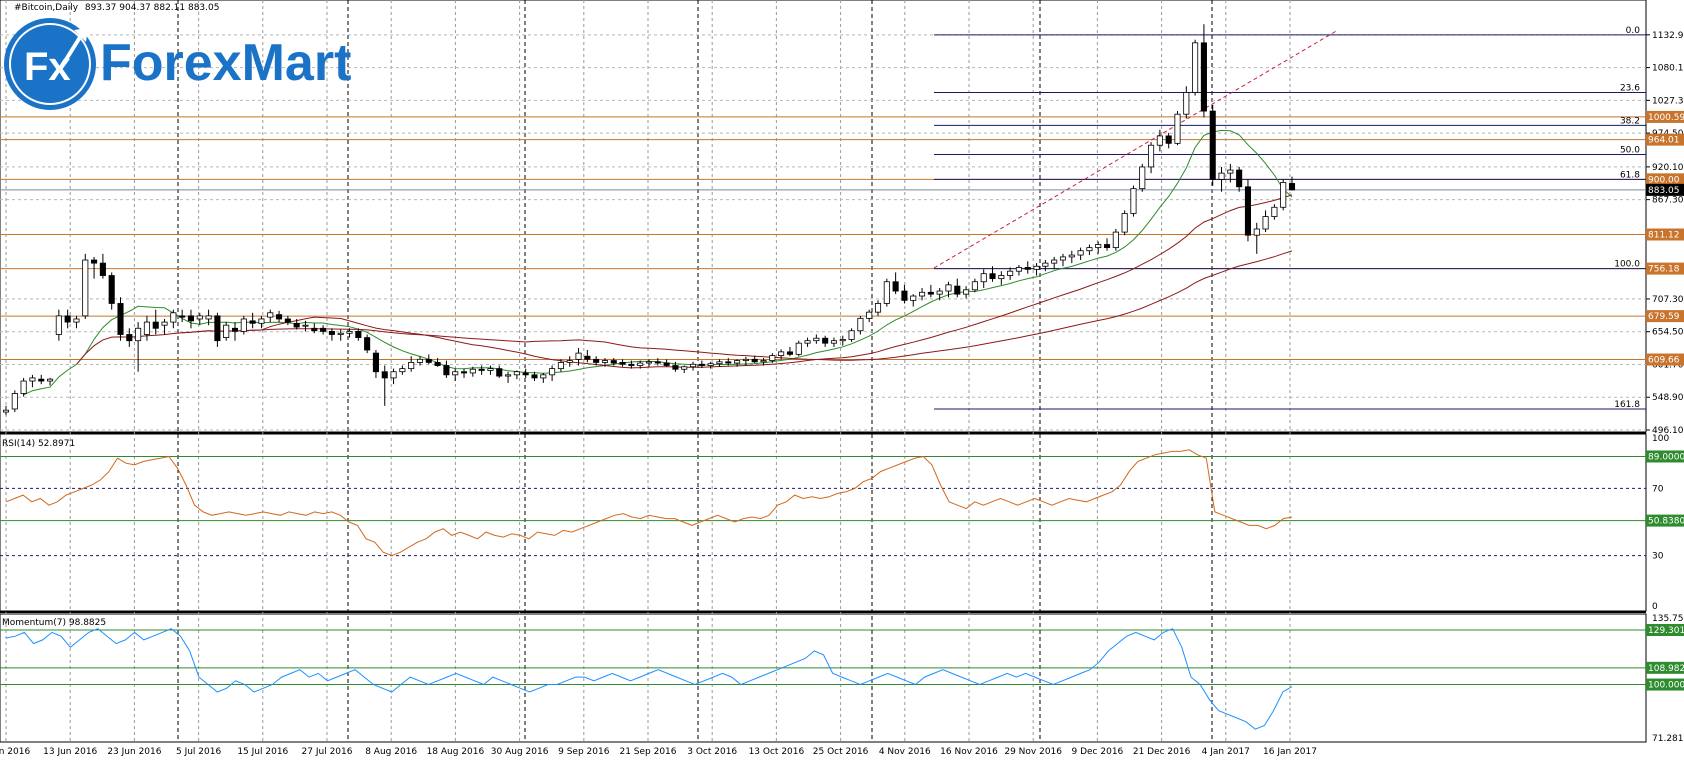 The height and width of the screenshot is (760, 1684). Describe the element at coordinates (584, 752) in the screenshot. I see `date-tick-label: 9 Sep 2016` at that location.